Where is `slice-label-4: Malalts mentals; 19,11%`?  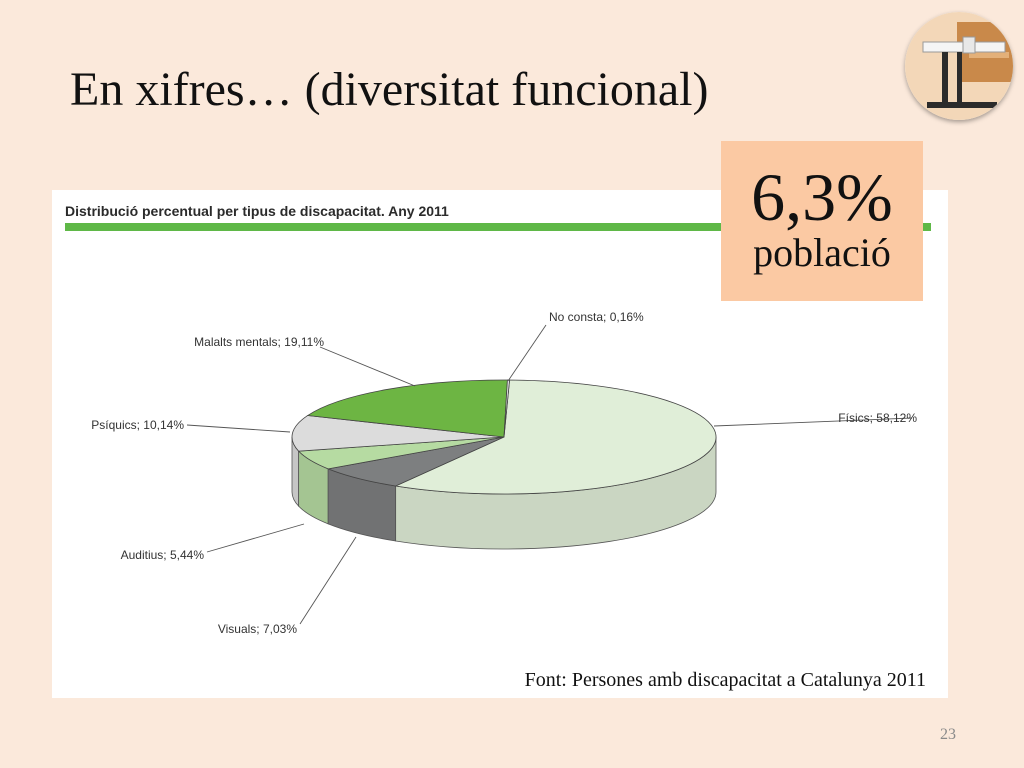
slice-label-4: Malalts mentals; 19,11% is located at coordinates (259, 342).